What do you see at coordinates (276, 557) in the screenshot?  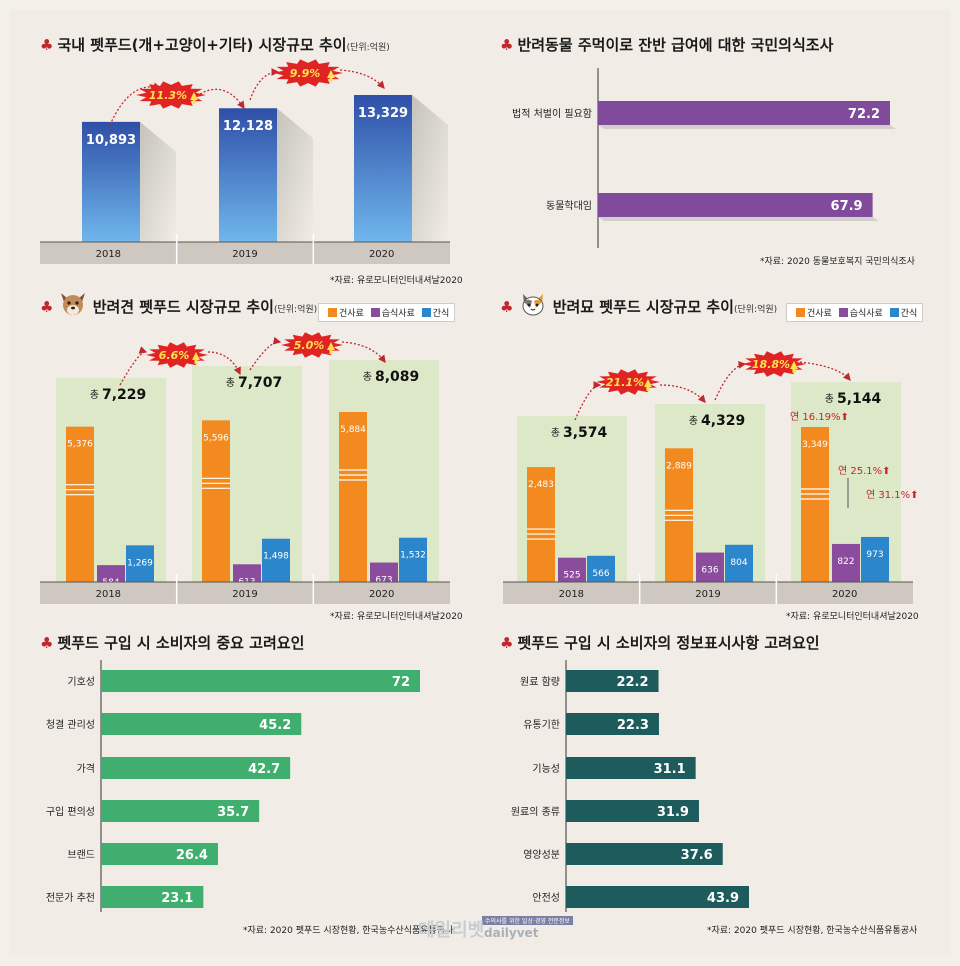 I see `bar-value-label: 1,498` at bounding box center [276, 557].